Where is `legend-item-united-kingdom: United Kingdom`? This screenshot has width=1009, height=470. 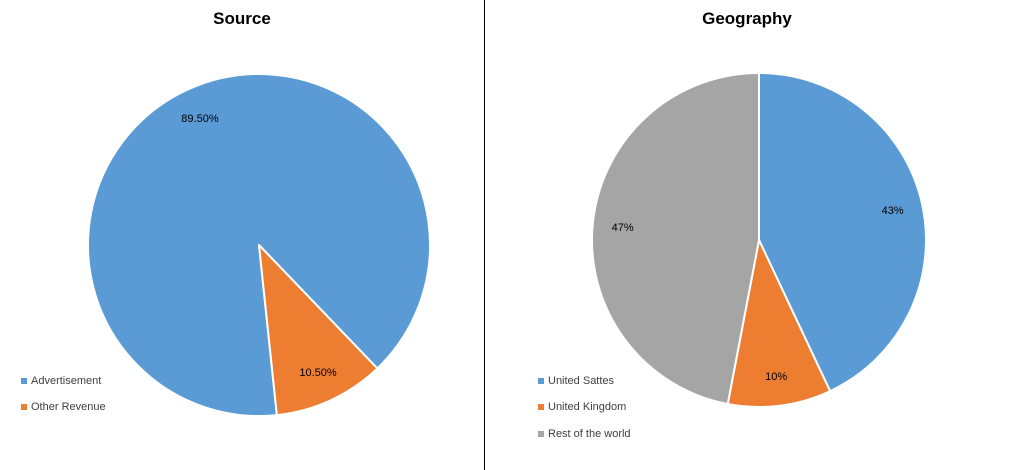
legend-item-united-kingdom: United Kingdom is located at coordinates (584, 407).